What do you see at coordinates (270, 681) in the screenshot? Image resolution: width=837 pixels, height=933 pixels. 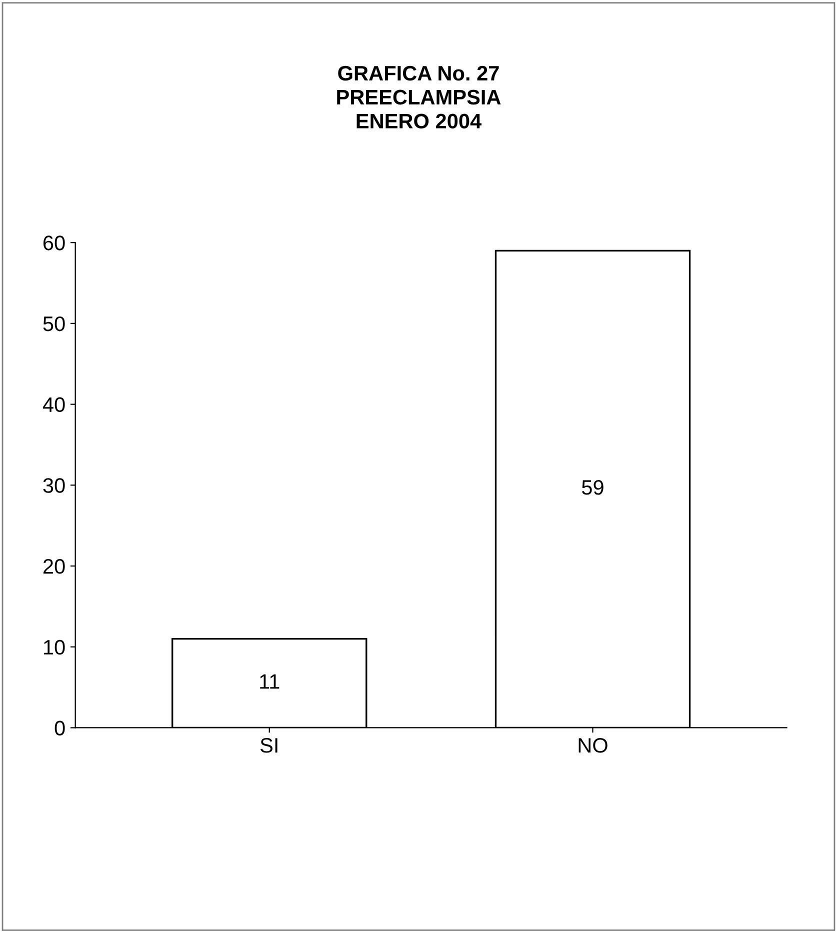 I see `data-label: 11` at bounding box center [270, 681].